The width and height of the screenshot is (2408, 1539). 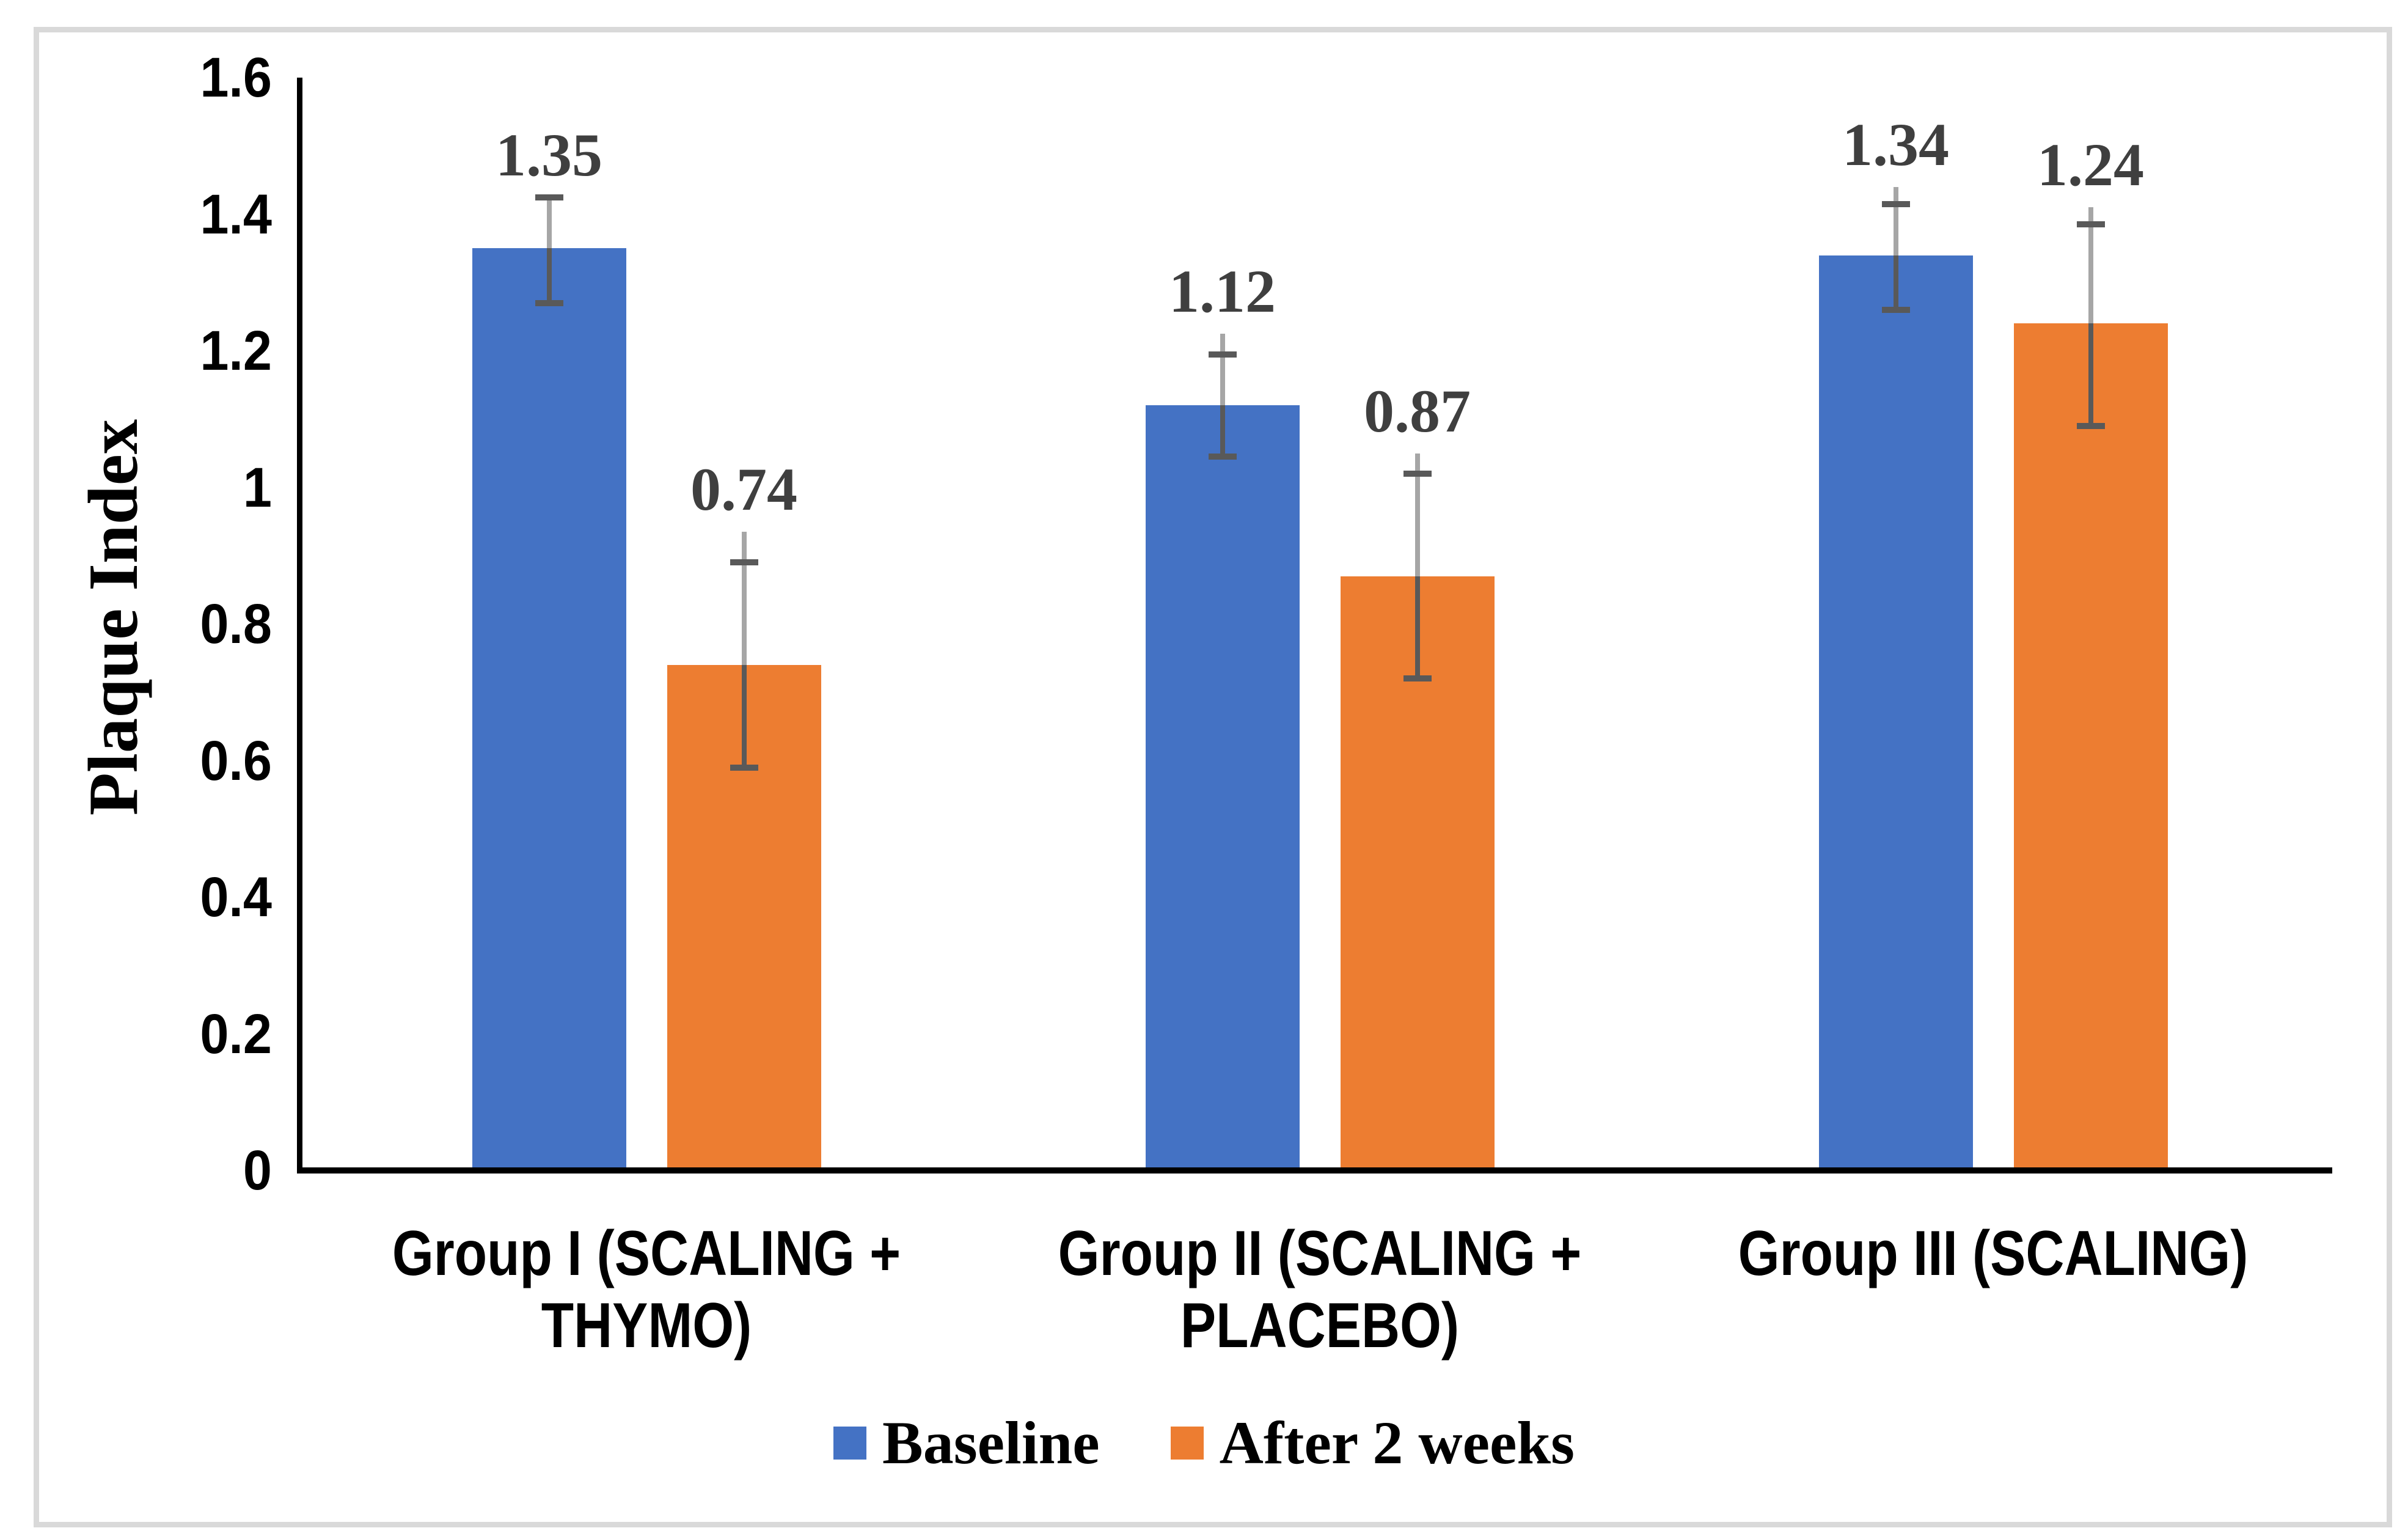 I want to click on y-tick-label-1.4: 1.4, so click(x=236, y=214).